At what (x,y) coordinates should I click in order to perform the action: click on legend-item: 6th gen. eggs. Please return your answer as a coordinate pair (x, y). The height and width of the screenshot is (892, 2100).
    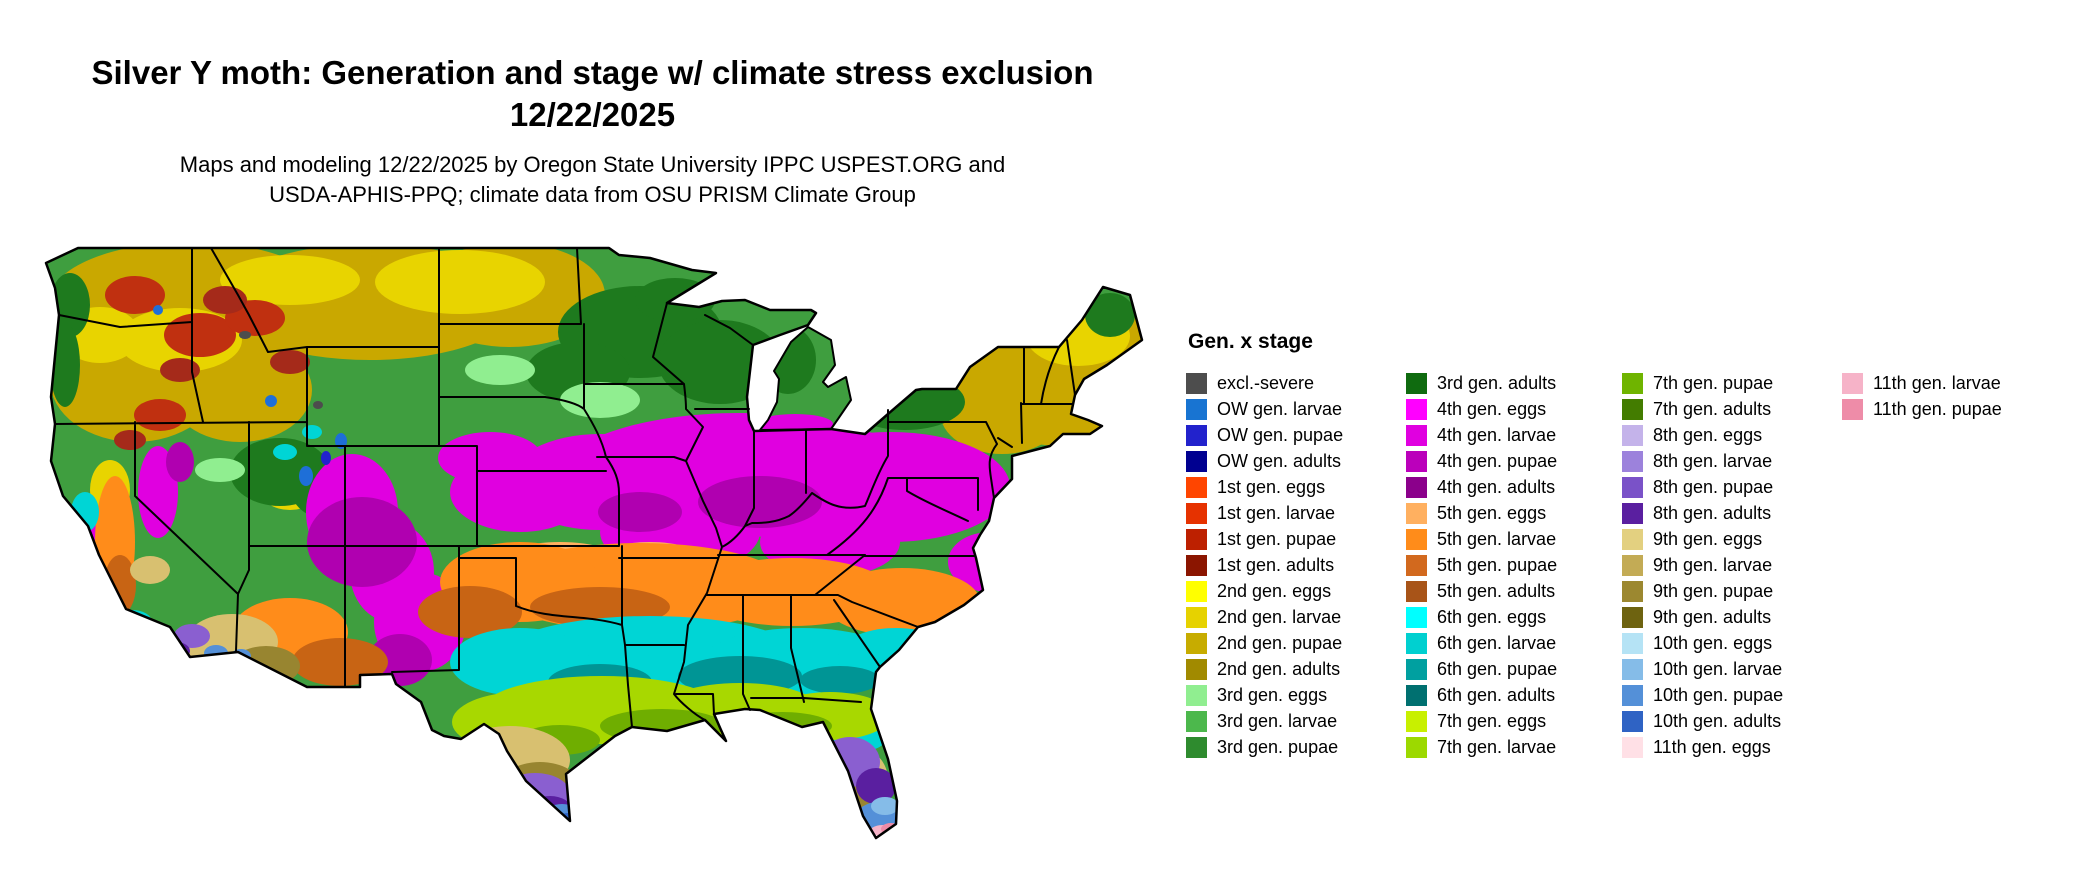
    Looking at the image, I should click on (1514, 617).